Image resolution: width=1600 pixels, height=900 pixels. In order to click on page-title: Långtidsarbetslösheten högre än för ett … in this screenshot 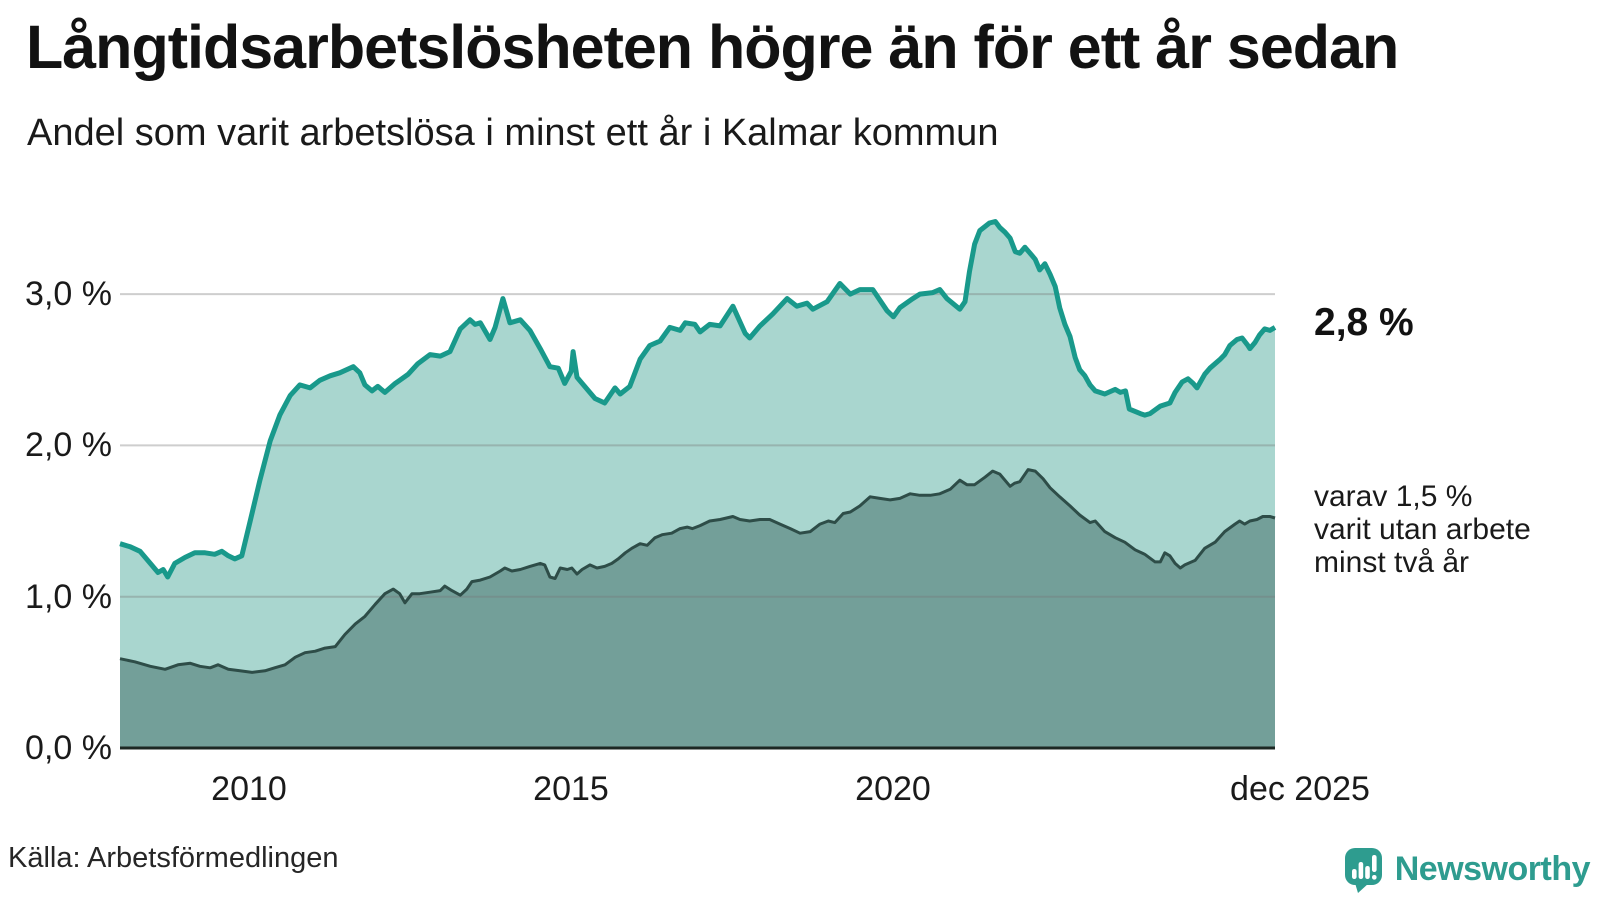, I will do `click(712, 47)`.